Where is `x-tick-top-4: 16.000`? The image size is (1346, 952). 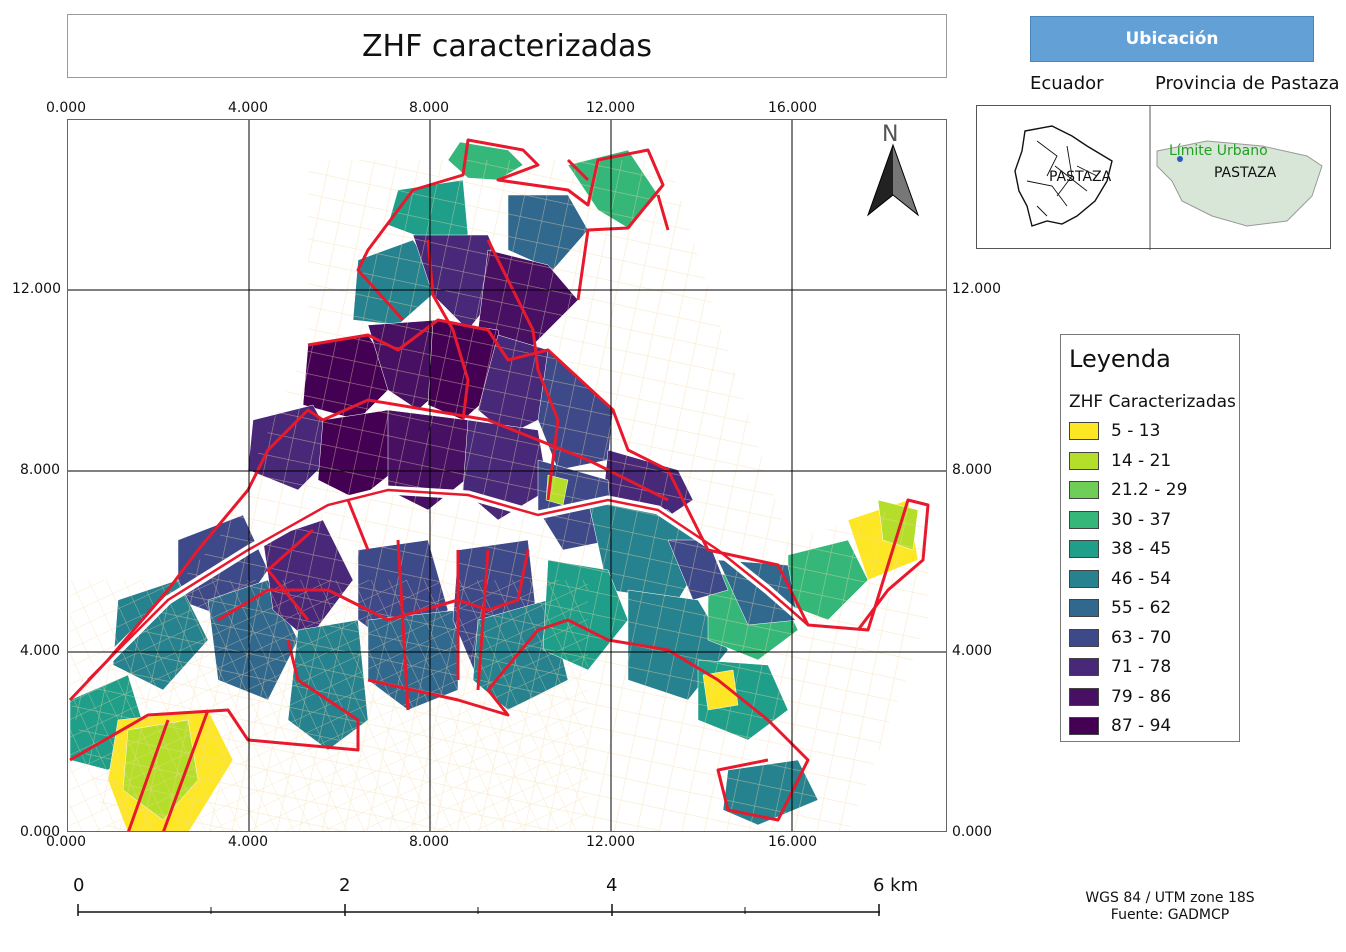 x-tick-top-4: 16.000 is located at coordinates (792, 108).